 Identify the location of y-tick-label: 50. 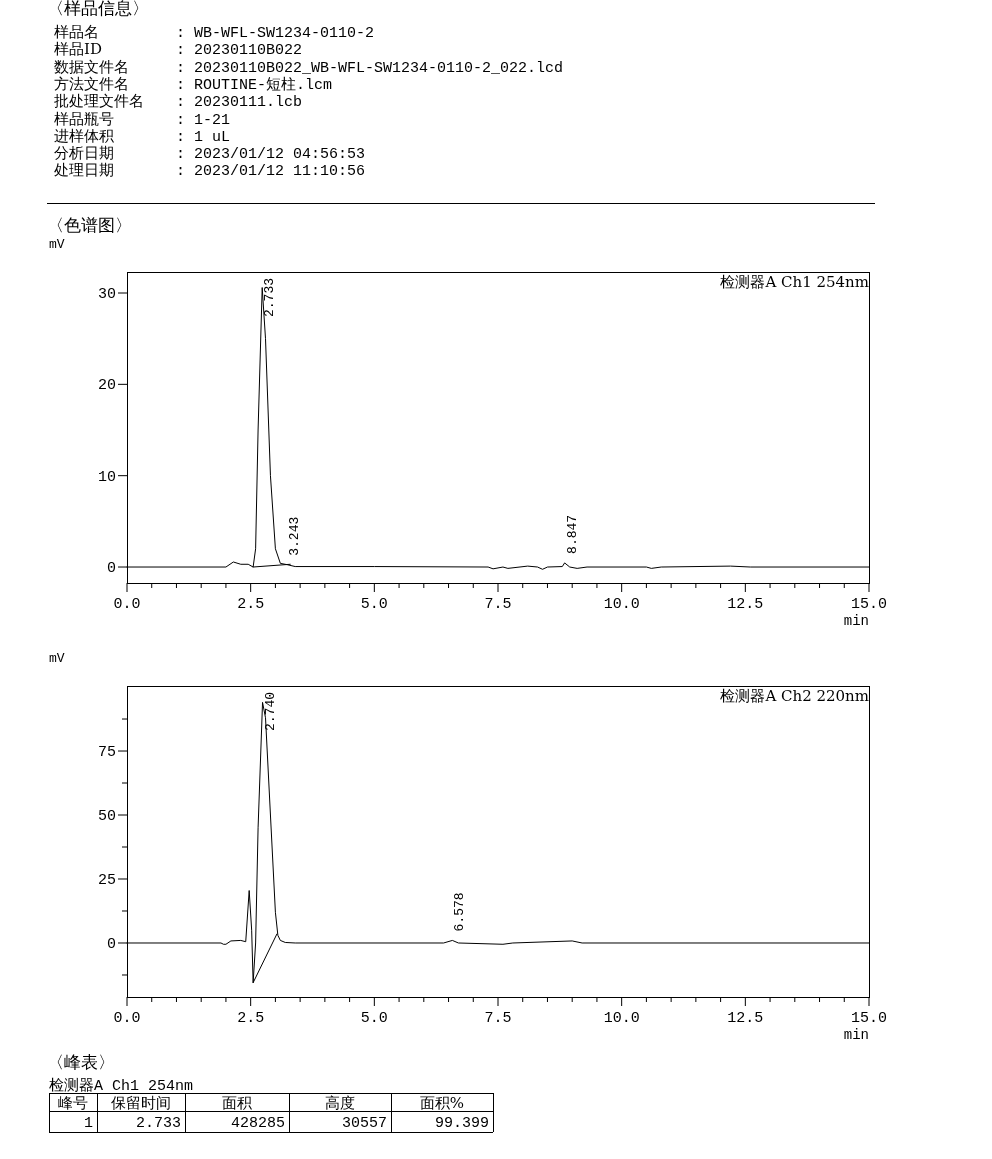
(106, 817).